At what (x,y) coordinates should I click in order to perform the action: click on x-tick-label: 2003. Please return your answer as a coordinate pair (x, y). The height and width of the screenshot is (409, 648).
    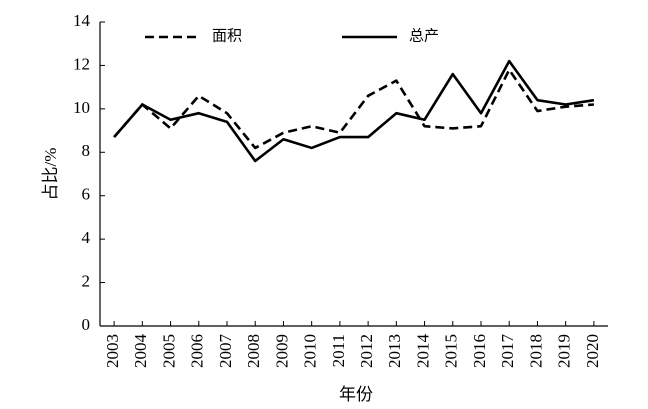
    Looking at the image, I should click on (112, 351).